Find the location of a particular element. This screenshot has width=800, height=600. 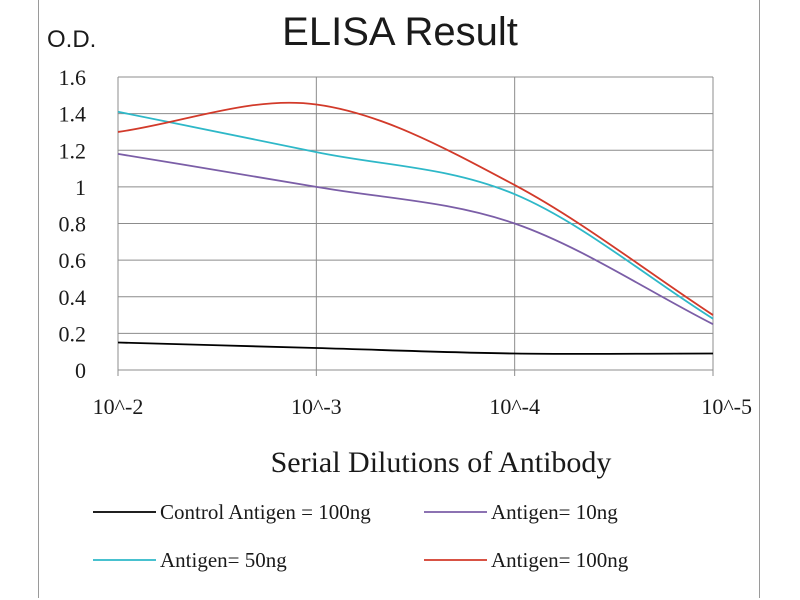

y-tick-label: 0 is located at coordinates (80, 370).